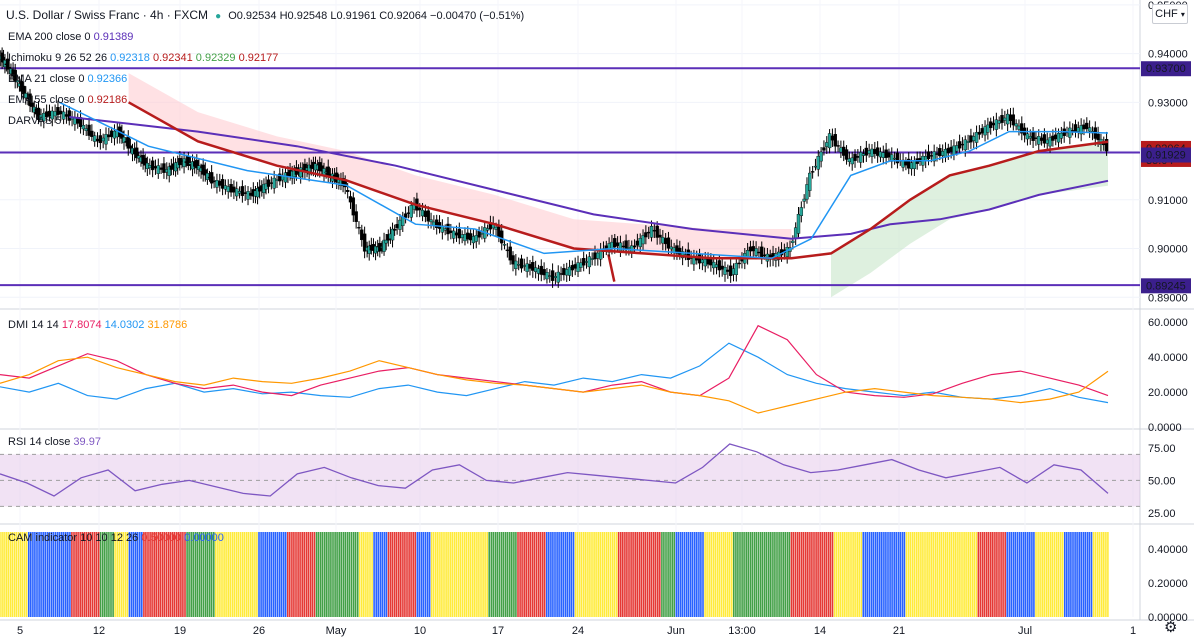  I want to click on x-tick-label: 12, so click(99, 631).